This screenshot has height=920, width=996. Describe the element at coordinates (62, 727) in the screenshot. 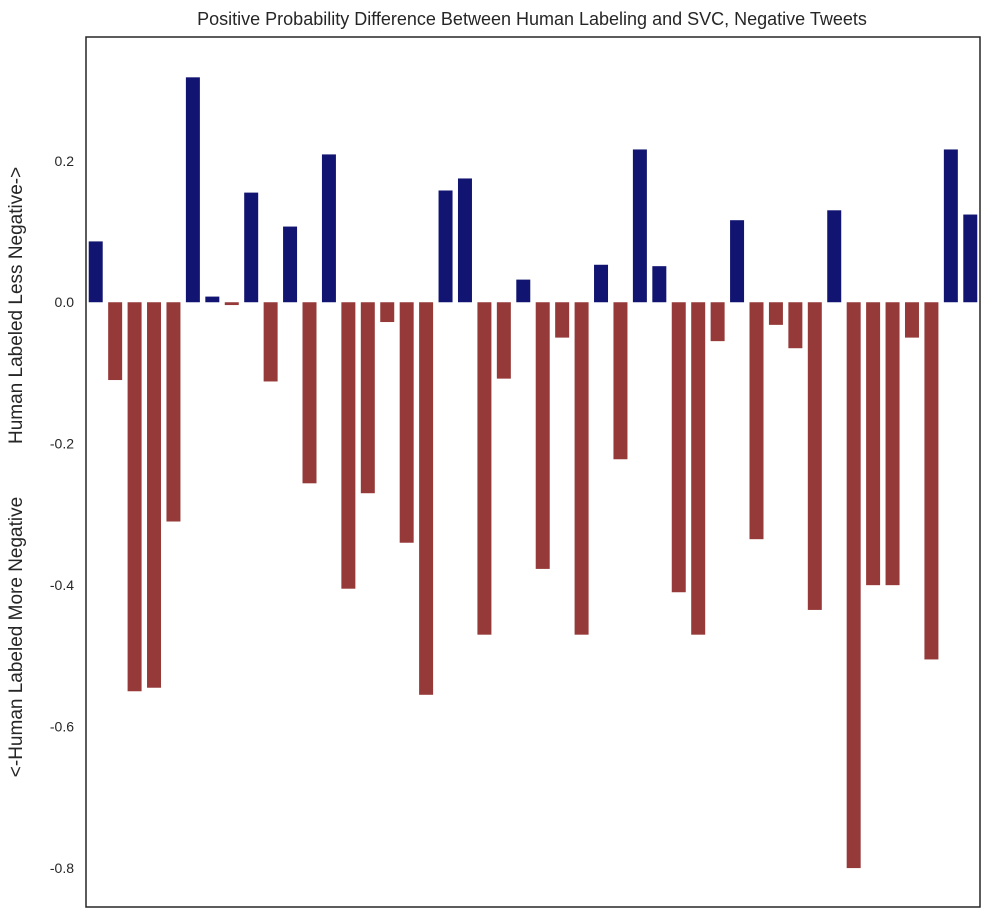

I see `y-tick-label: -0.6` at that location.